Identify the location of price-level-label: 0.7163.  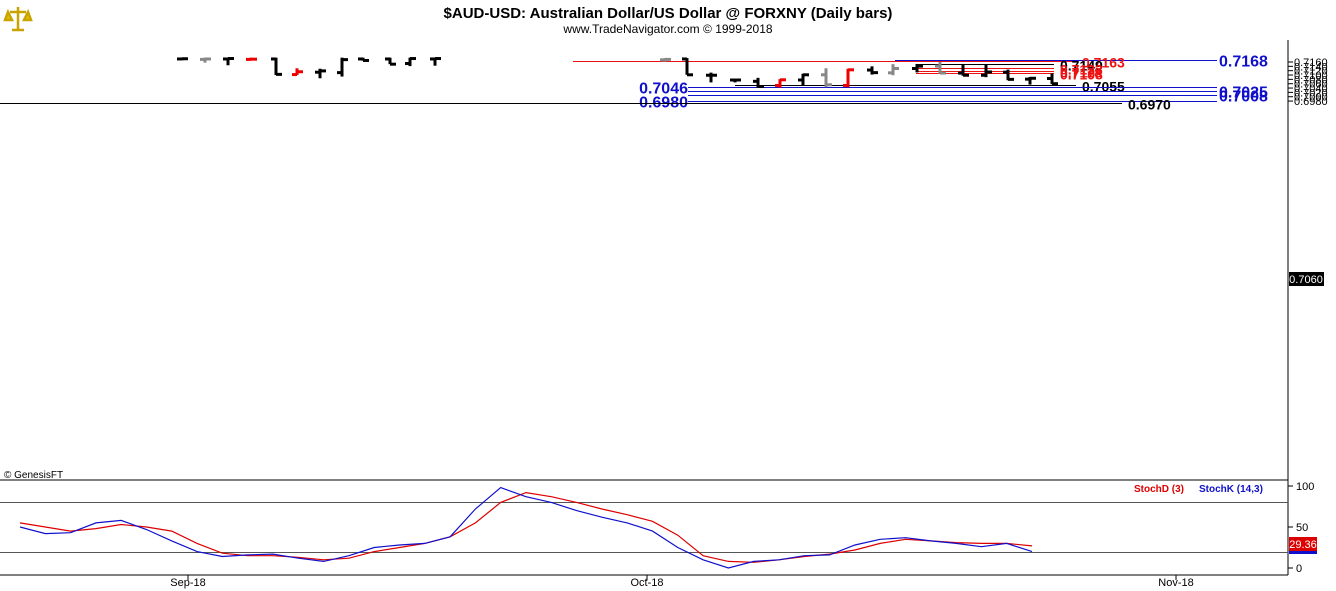
(1103, 63).